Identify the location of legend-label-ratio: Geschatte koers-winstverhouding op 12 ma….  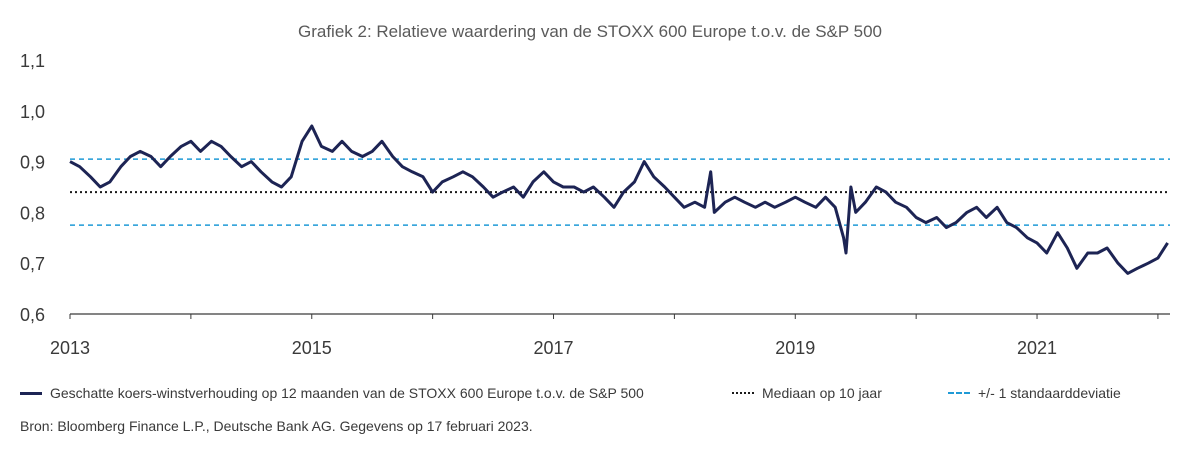
(347, 393).